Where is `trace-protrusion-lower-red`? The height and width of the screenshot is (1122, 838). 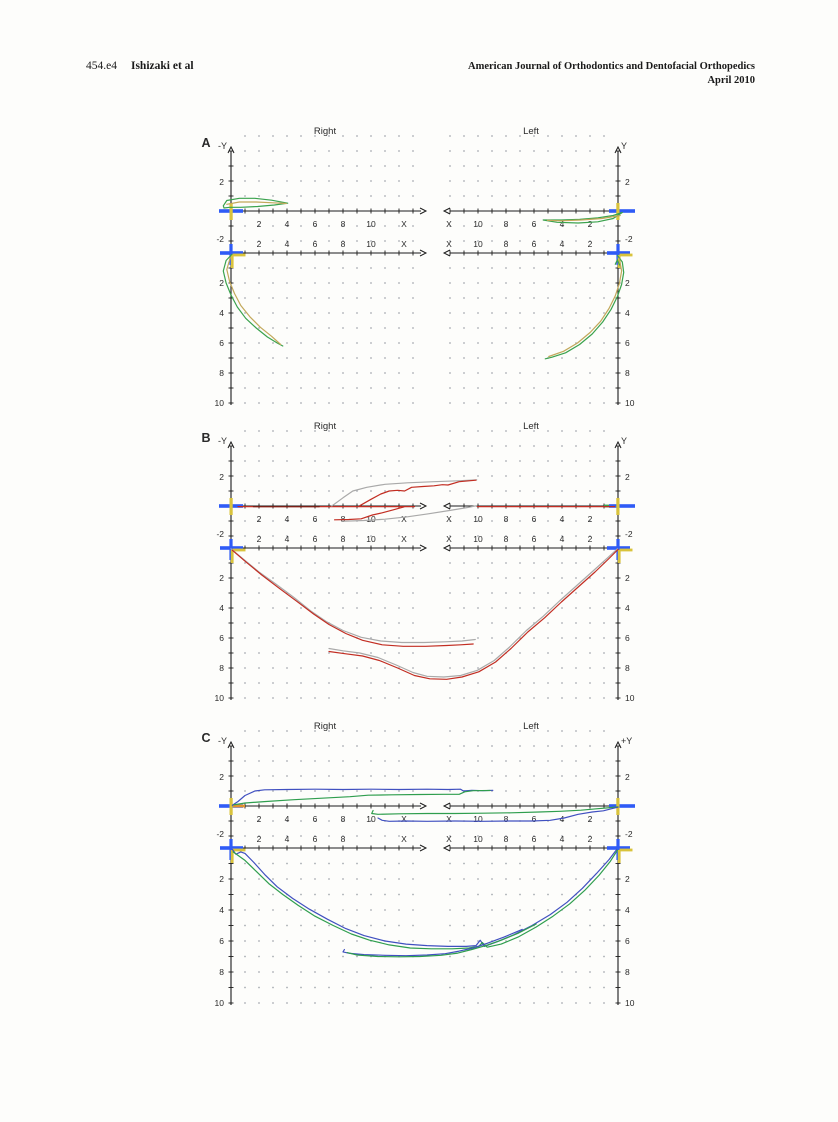 trace-protrusion-lower-red is located at coordinates (369, 513).